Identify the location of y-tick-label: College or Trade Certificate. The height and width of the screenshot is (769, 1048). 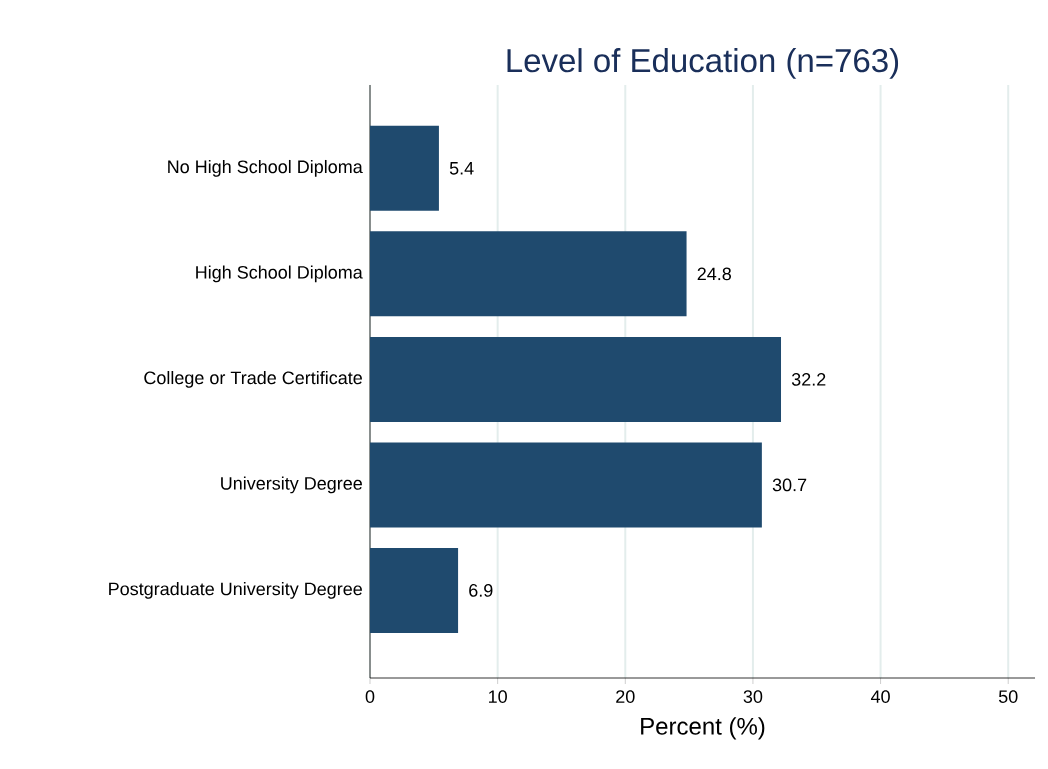
(253, 379).